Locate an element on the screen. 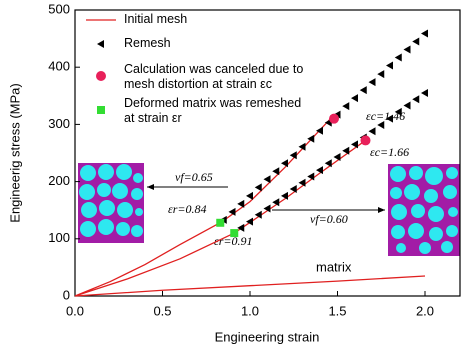 The height and width of the screenshot is (353, 474). y-tick-label: 200 is located at coordinates (59, 180).